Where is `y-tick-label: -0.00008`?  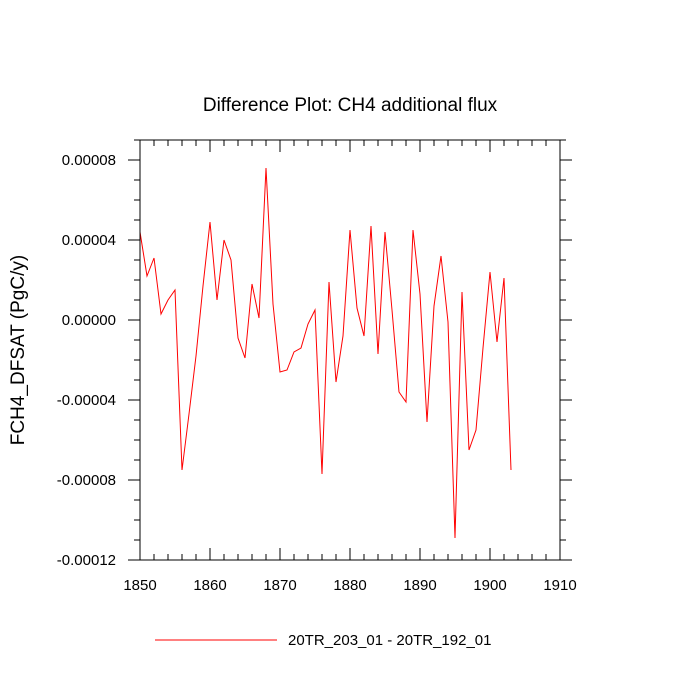
y-tick-label: -0.00008 is located at coordinates (86, 480).